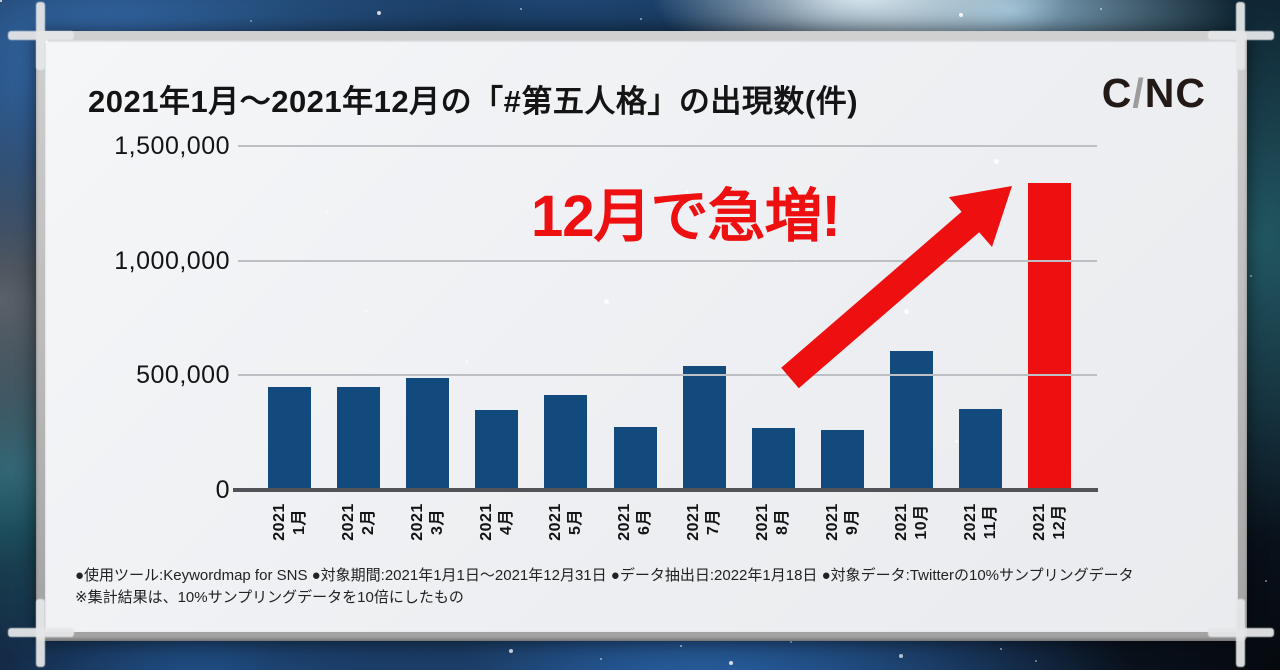  What do you see at coordinates (980, 449) in the screenshot?
I see `bar-11月` at bounding box center [980, 449].